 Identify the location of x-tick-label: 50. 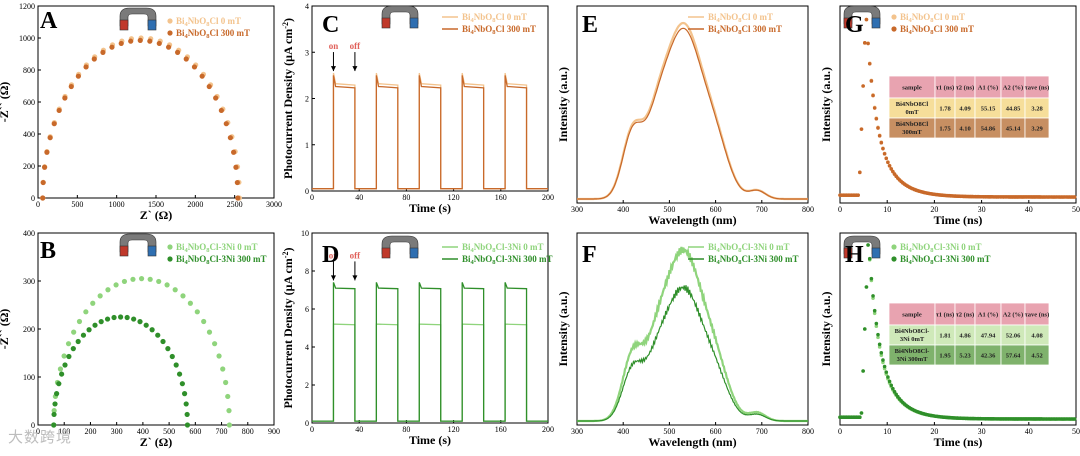
(1076, 209).